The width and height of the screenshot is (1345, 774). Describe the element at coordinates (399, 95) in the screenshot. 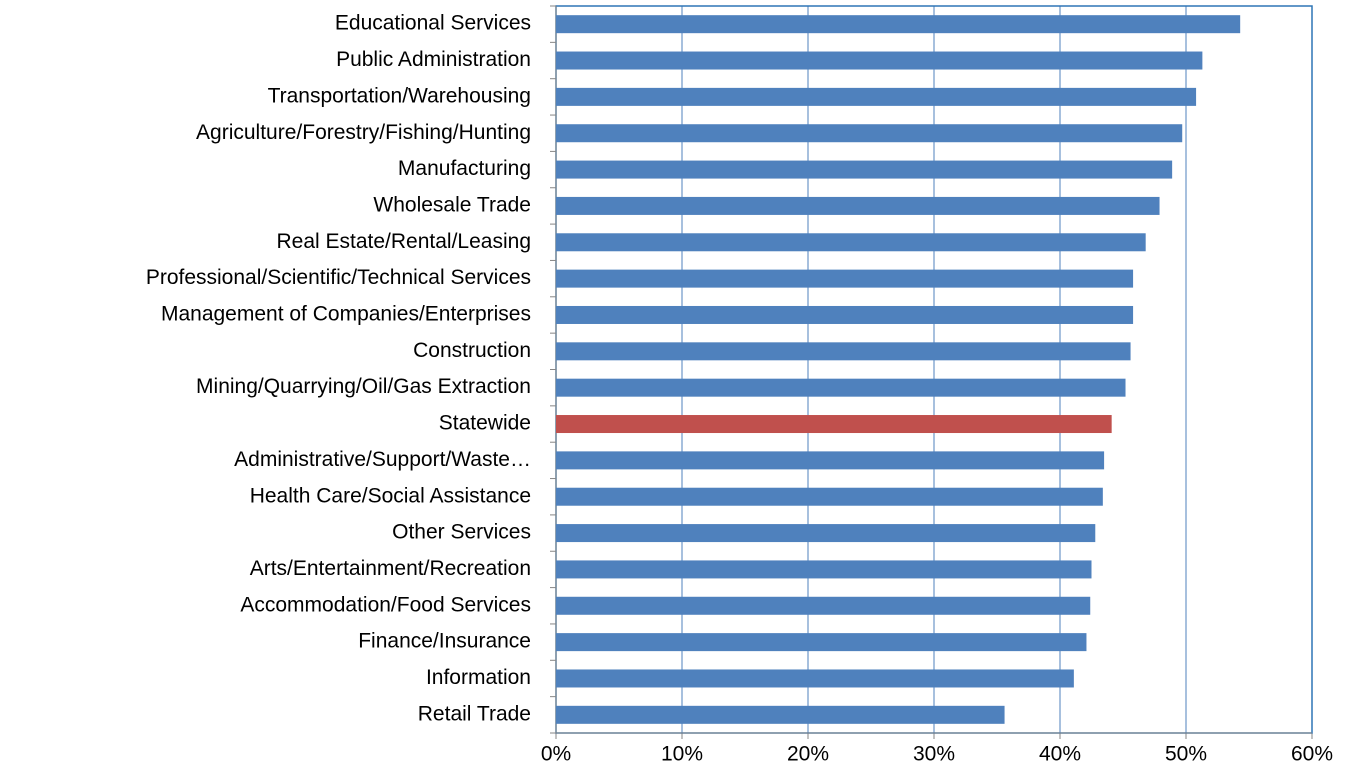

I see `y-tick-label: Transportation/Warehousing` at that location.